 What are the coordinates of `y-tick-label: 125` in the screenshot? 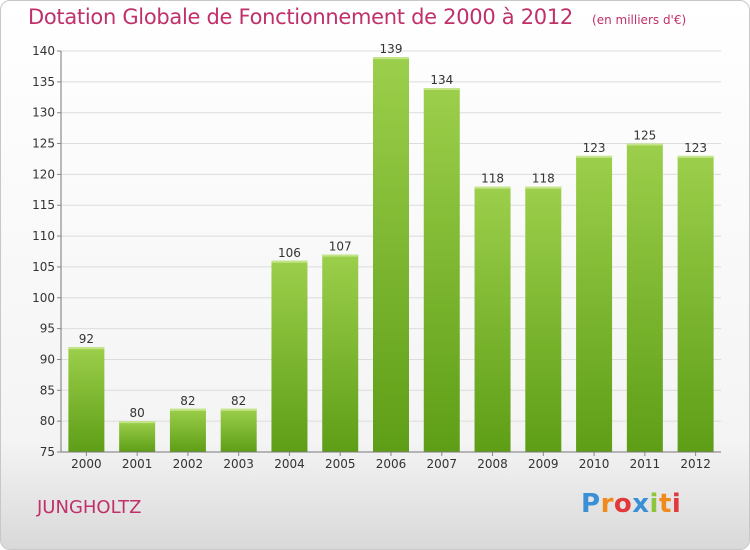 It's located at (43, 144).